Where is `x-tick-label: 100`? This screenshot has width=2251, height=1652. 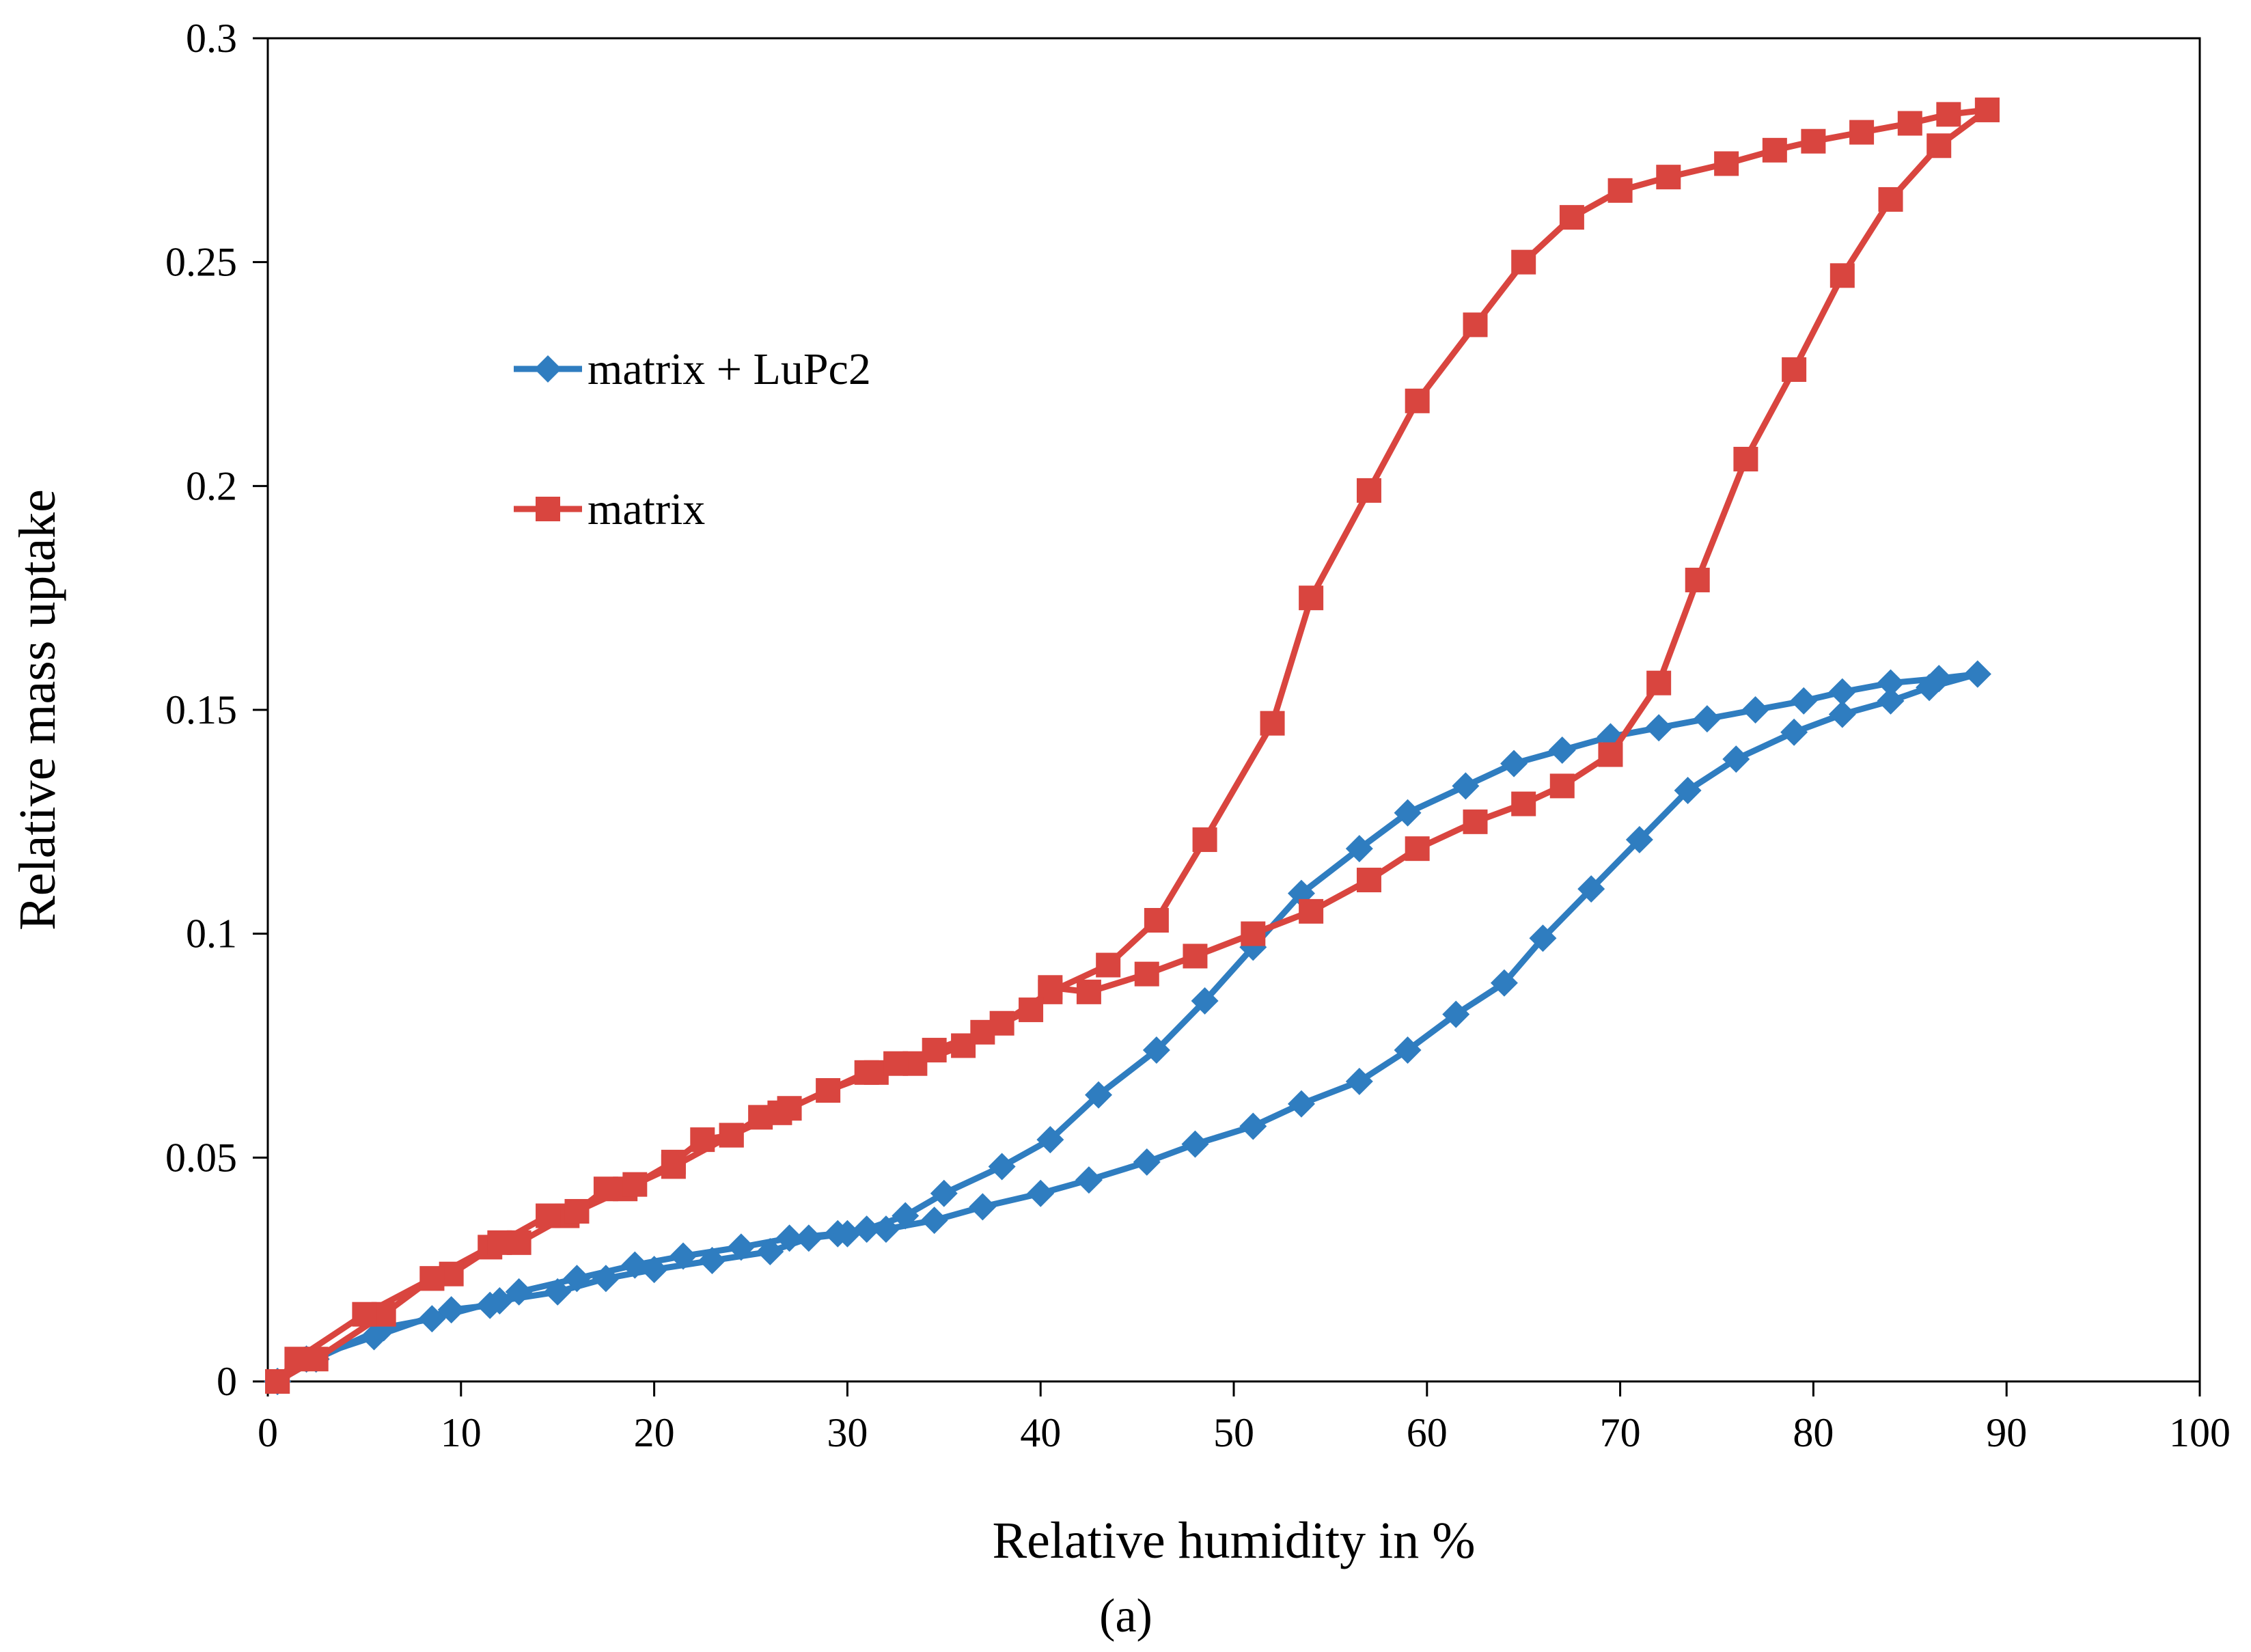
x-tick-label: 100 is located at coordinates (2200, 1433).